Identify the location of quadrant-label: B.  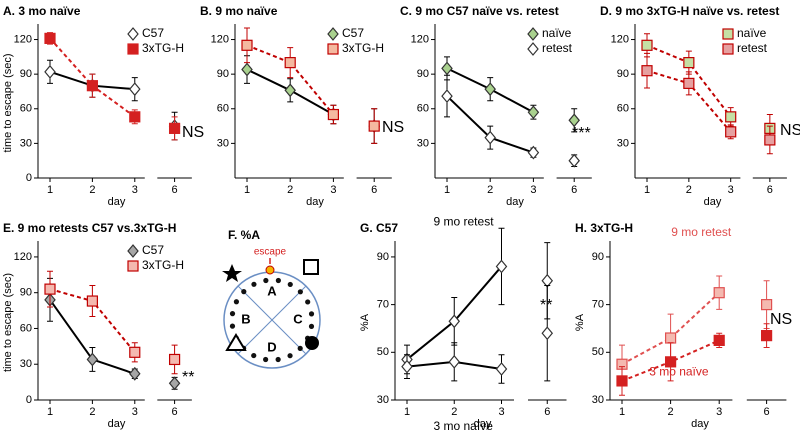
(245, 318).